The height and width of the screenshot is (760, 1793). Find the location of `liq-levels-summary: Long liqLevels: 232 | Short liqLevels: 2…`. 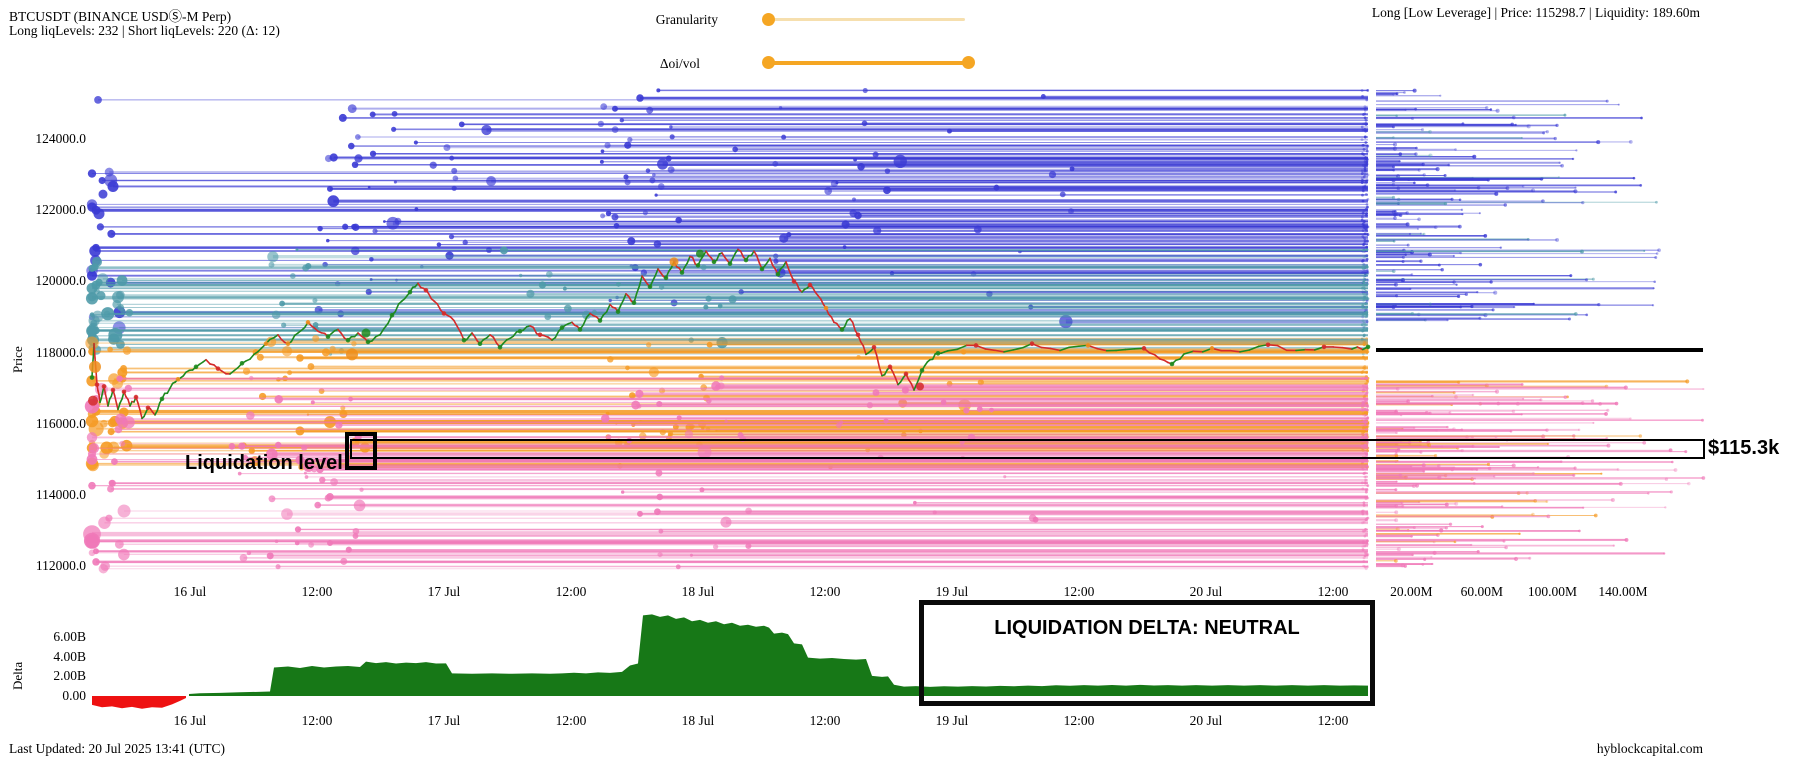

liq-levels-summary: Long liqLevels: 232 | Short liqLevels: 2… is located at coordinates (144, 30).